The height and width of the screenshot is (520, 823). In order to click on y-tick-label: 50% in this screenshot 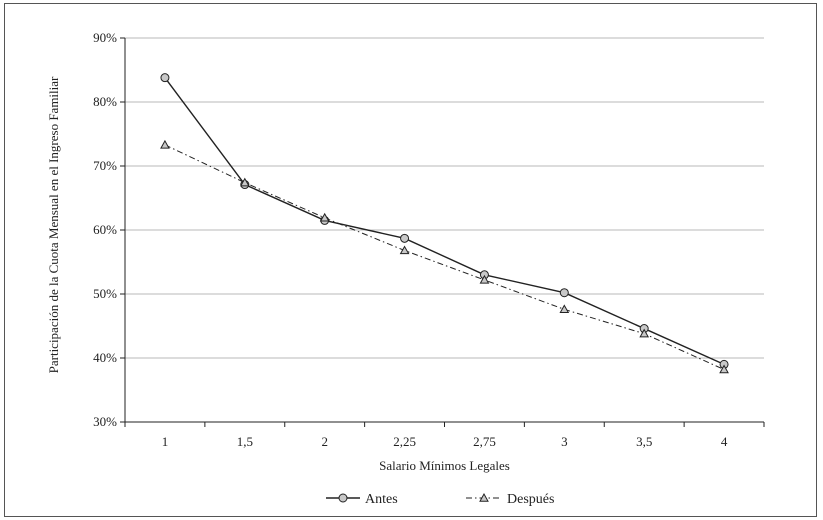, I will do `click(105, 293)`.